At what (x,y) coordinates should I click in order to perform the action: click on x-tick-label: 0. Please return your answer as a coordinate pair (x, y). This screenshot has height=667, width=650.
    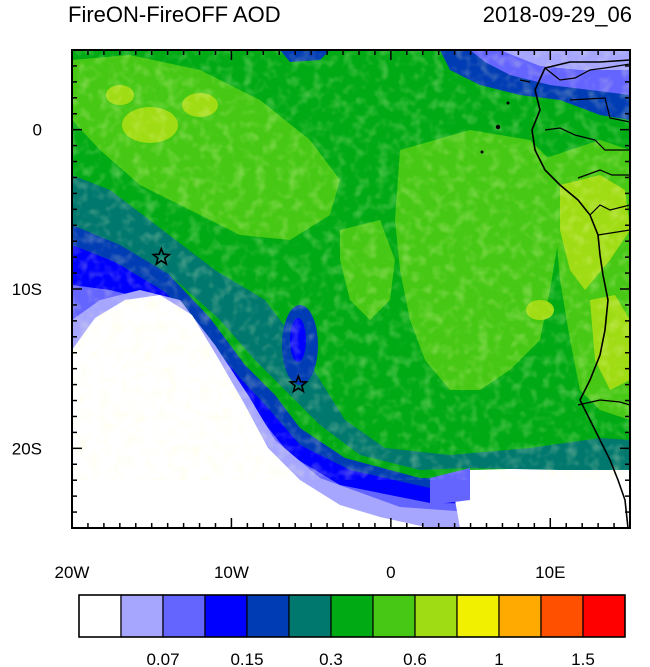
    Looking at the image, I should click on (390, 572).